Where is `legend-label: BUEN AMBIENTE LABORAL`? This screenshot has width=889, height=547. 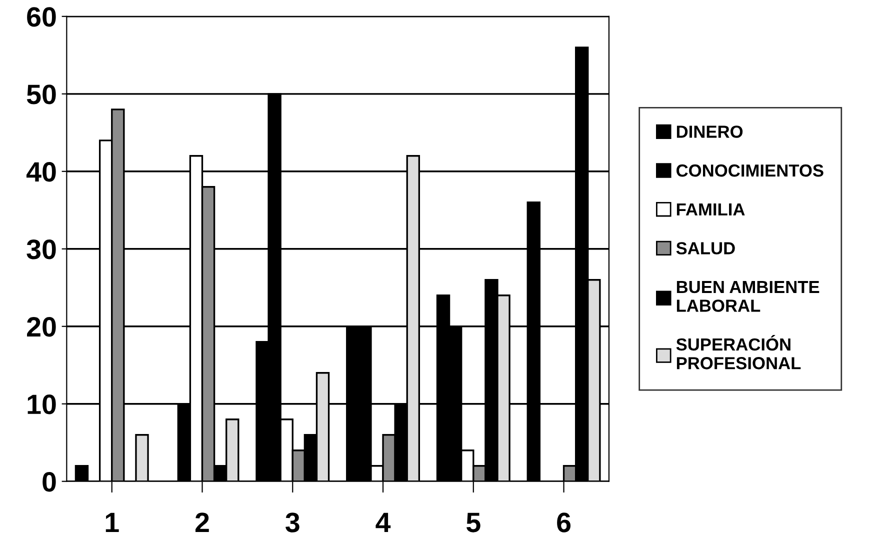
legend-label: BUEN AMBIENTE LABORAL is located at coordinates (748, 296).